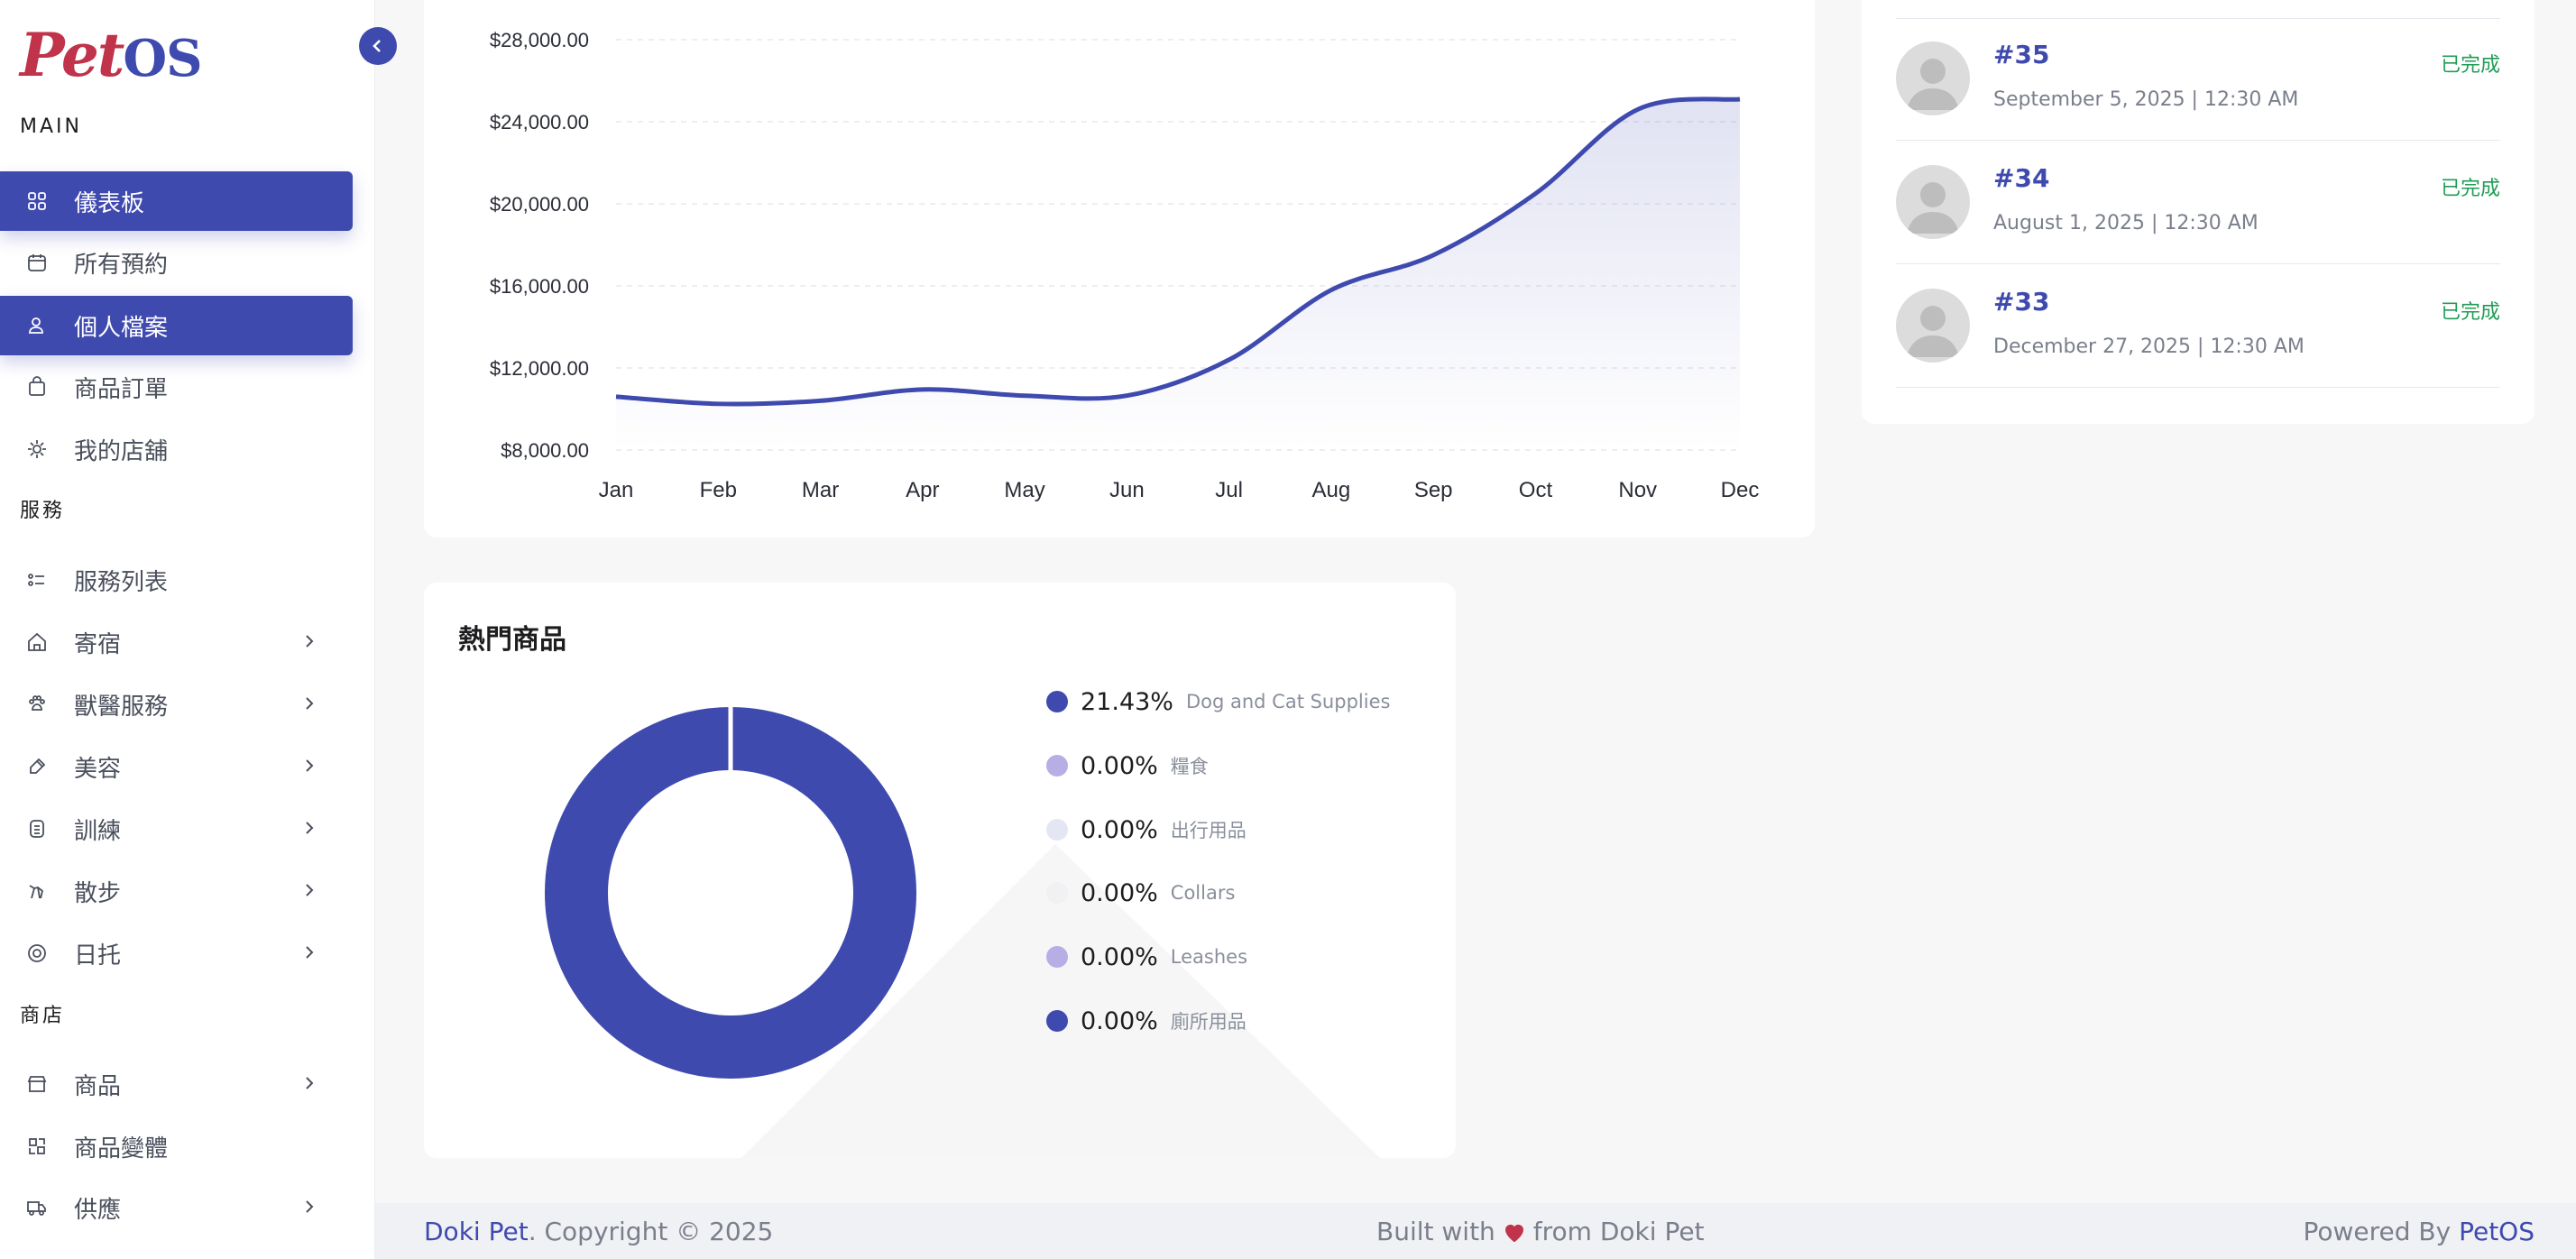 This screenshot has height=1259, width=2576. What do you see at coordinates (477, 1231) in the screenshot?
I see `footer-brand-link: Doki Pet` at bounding box center [477, 1231].